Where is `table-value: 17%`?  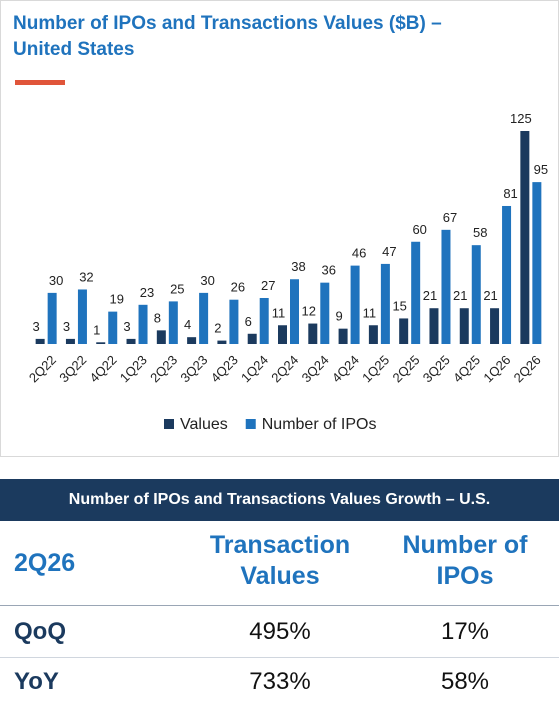 table-value: 17% is located at coordinates (465, 631).